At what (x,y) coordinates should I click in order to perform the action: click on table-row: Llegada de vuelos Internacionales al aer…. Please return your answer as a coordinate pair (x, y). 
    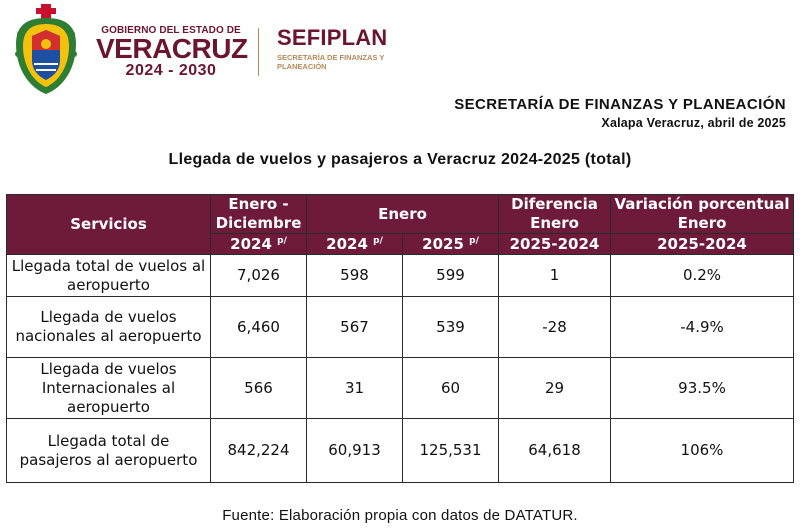
    Looking at the image, I should click on (400, 388).